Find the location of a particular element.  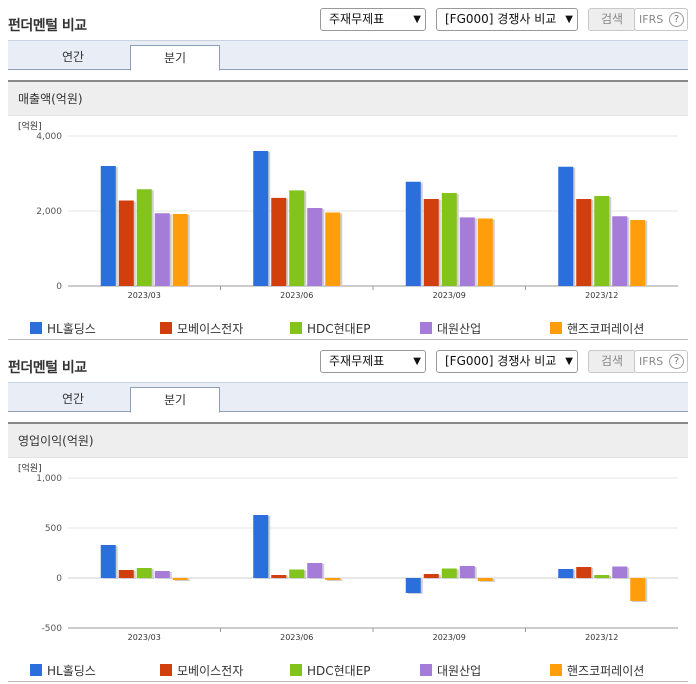

y-tick-label: 2,000 is located at coordinates (49, 212).